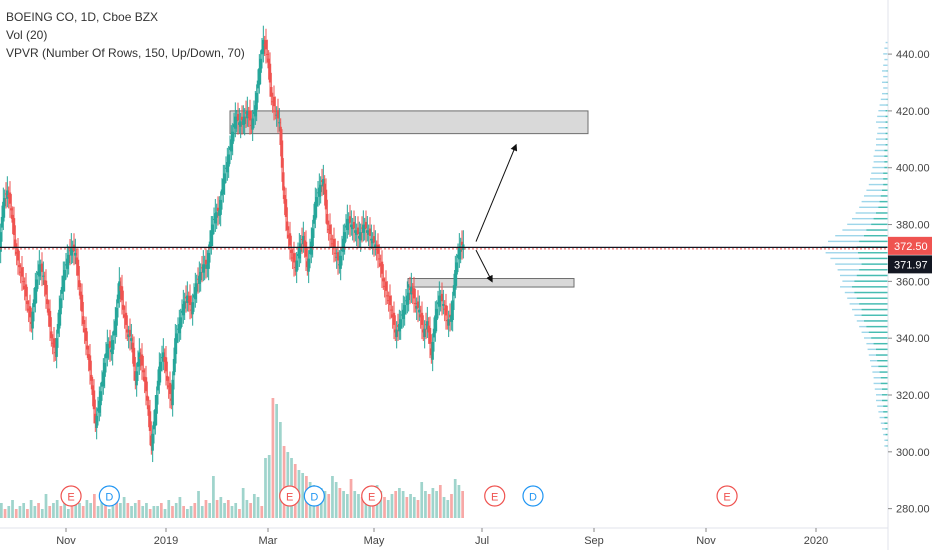 The image size is (932, 550). Describe the element at coordinates (913, 112) in the screenshot. I see `y-tick-label: 420.00` at that location.